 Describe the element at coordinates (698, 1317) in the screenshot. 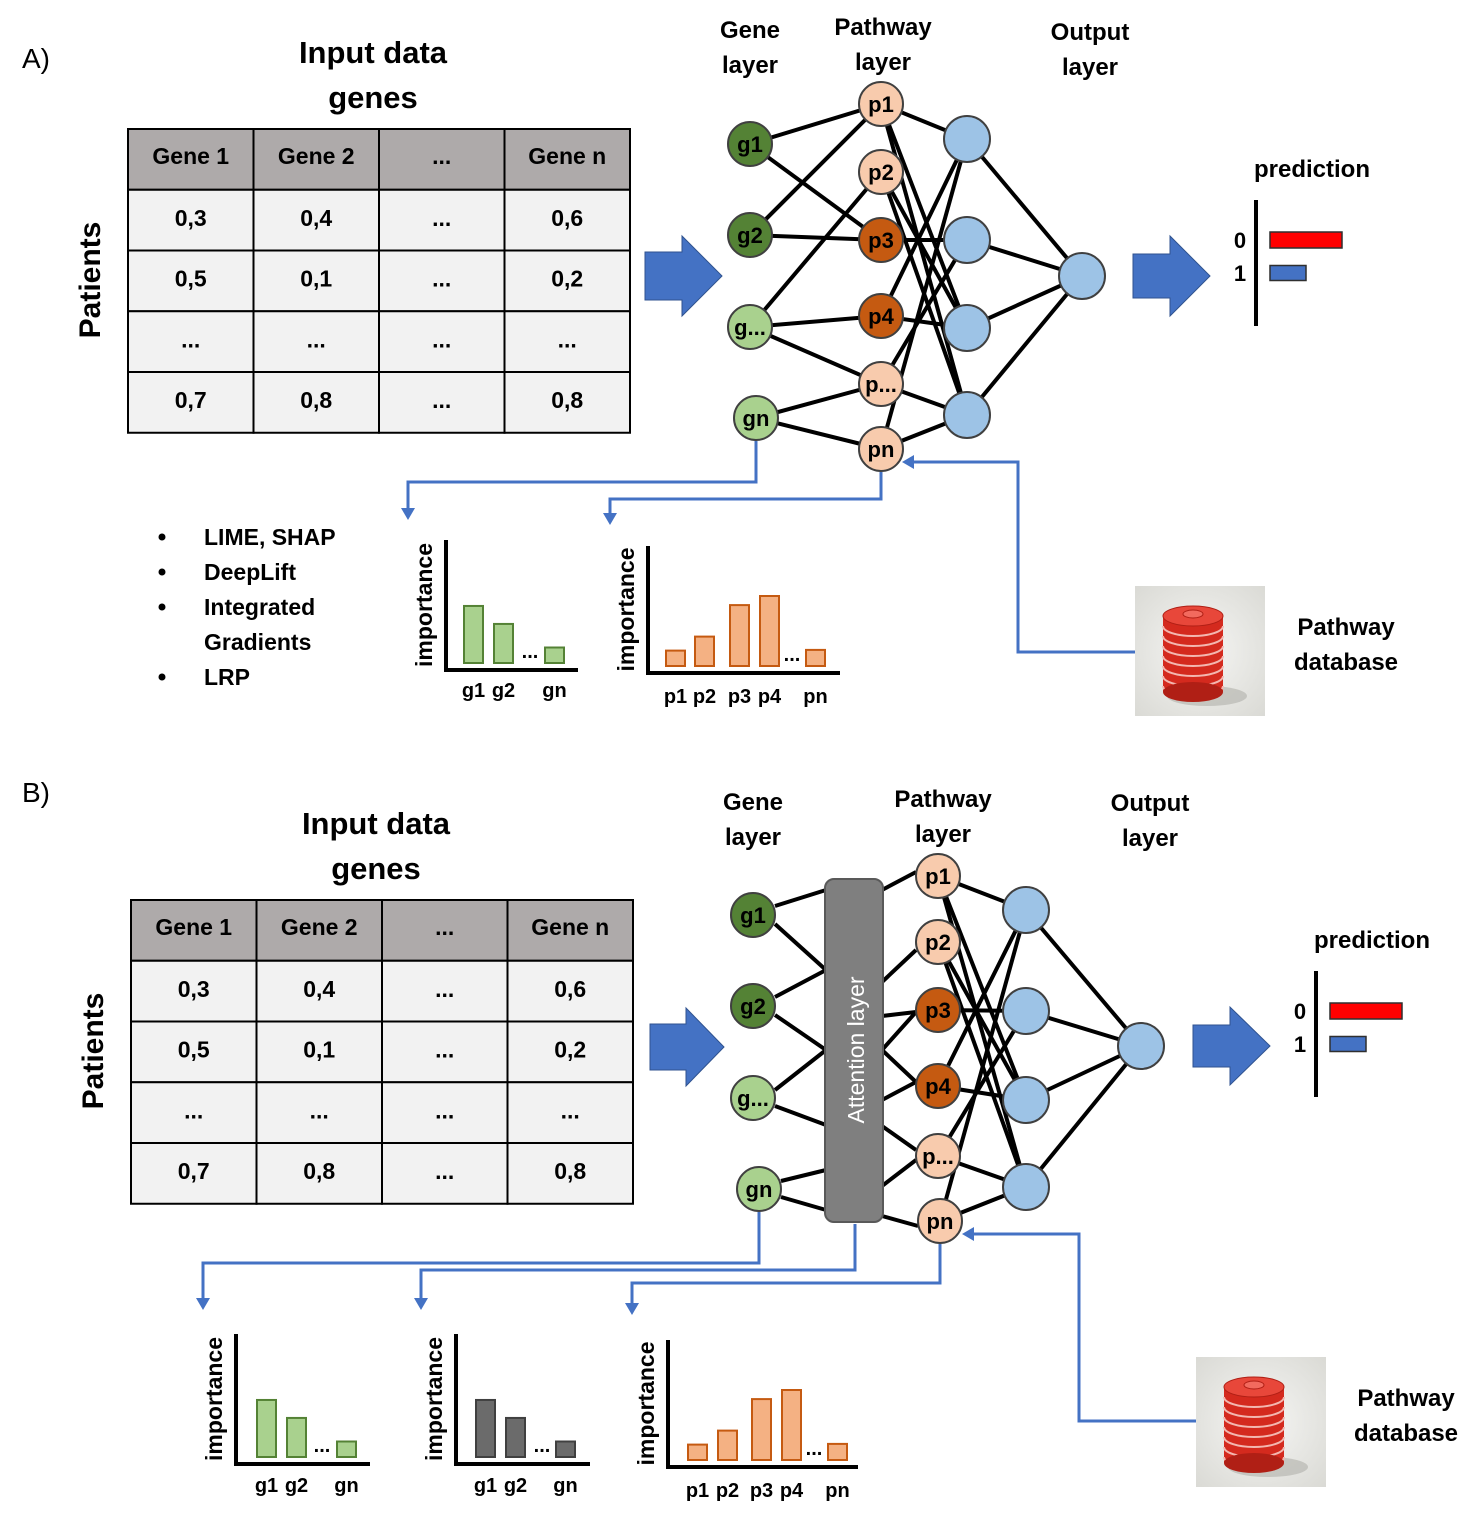

I see `importance-connectors` at that location.